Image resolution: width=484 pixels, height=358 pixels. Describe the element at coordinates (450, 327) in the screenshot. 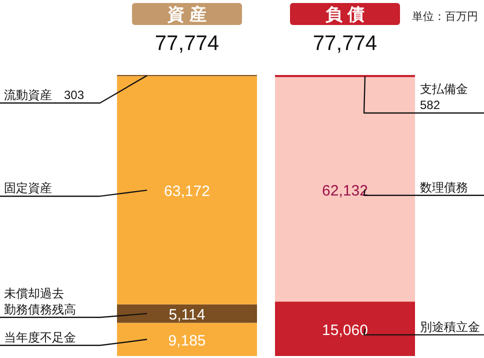

I see `series-label: 別途積立金` at that location.